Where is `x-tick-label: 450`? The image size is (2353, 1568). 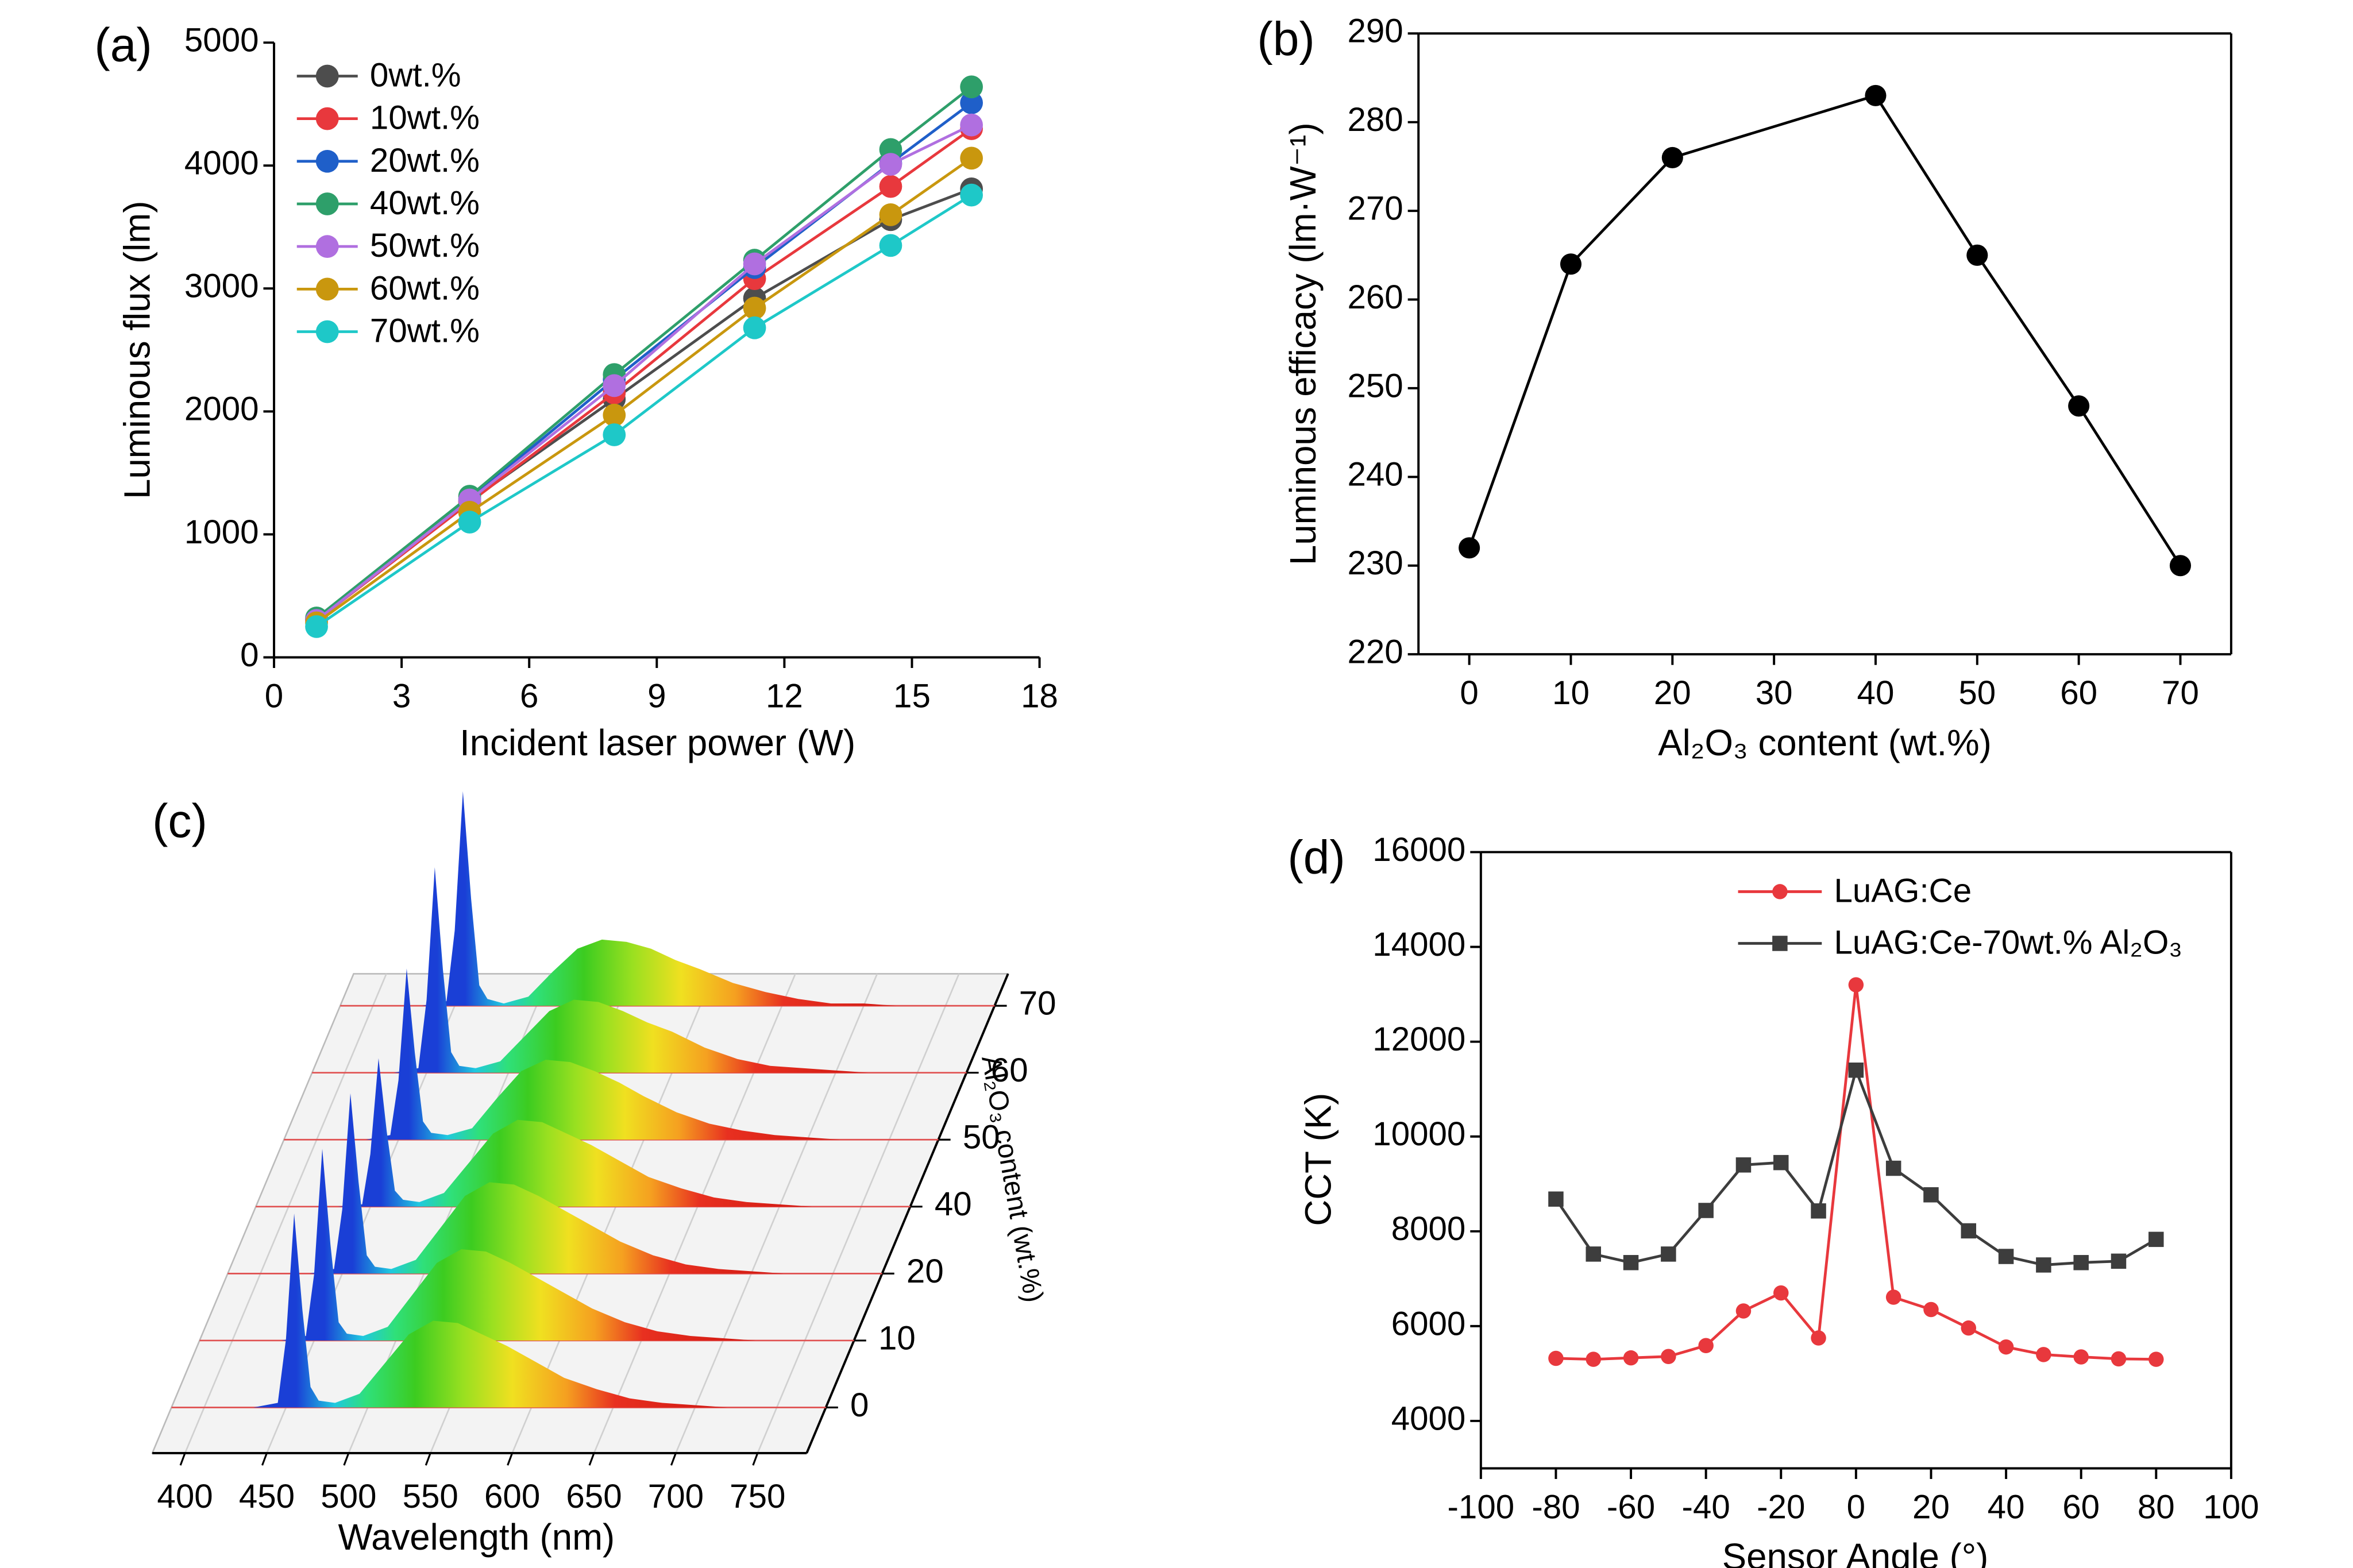
x-tick-label: 450 is located at coordinates (267, 1496).